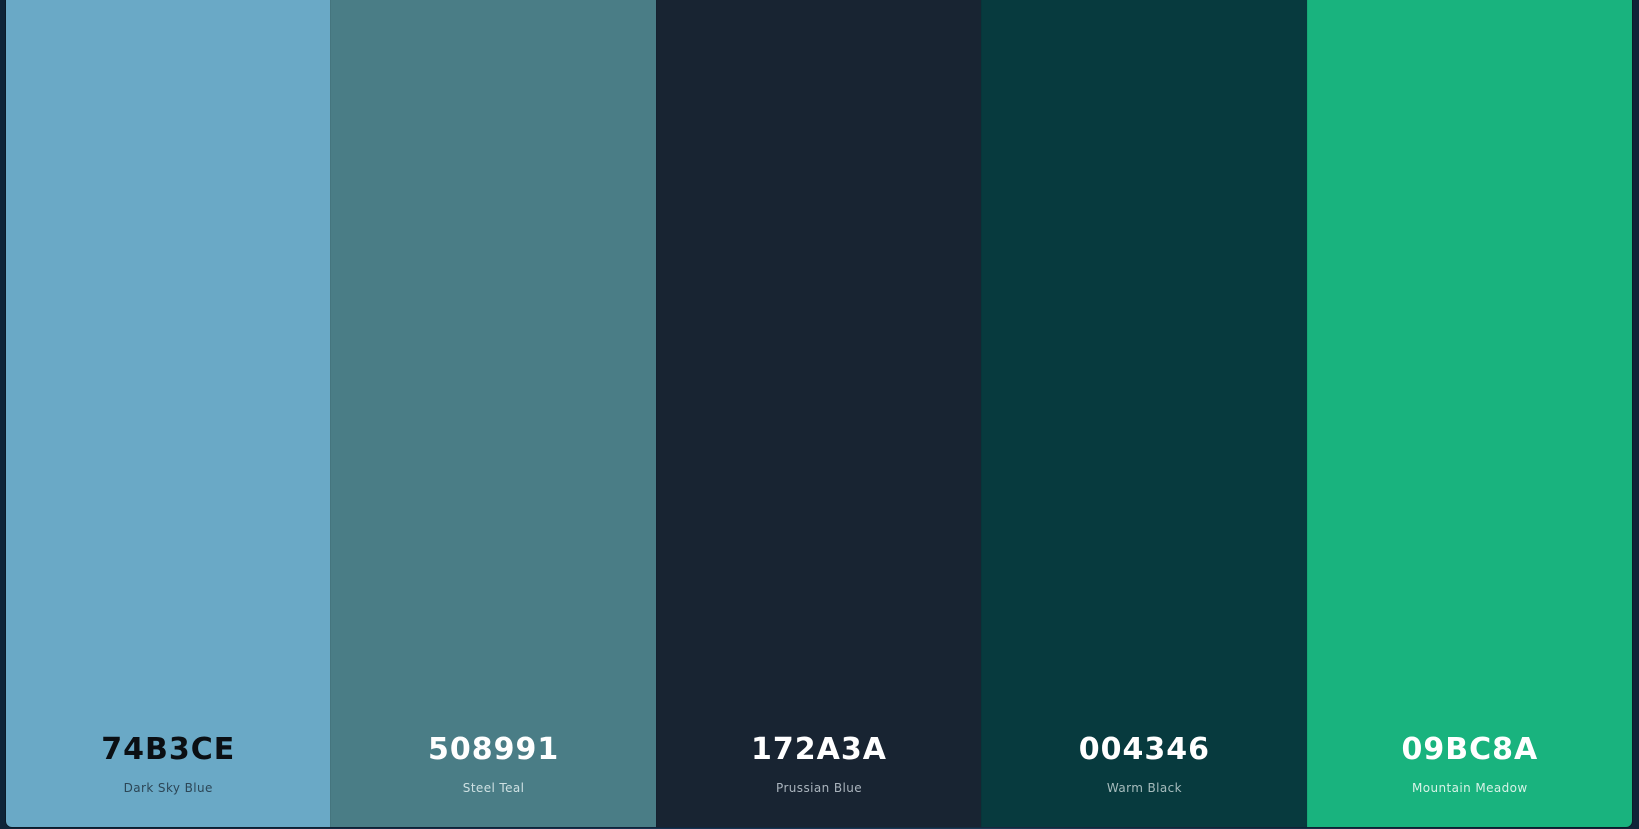 Image resolution: width=1639 pixels, height=829 pixels. I want to click on color-name: Mountain Meadow, so click(1470, 788).